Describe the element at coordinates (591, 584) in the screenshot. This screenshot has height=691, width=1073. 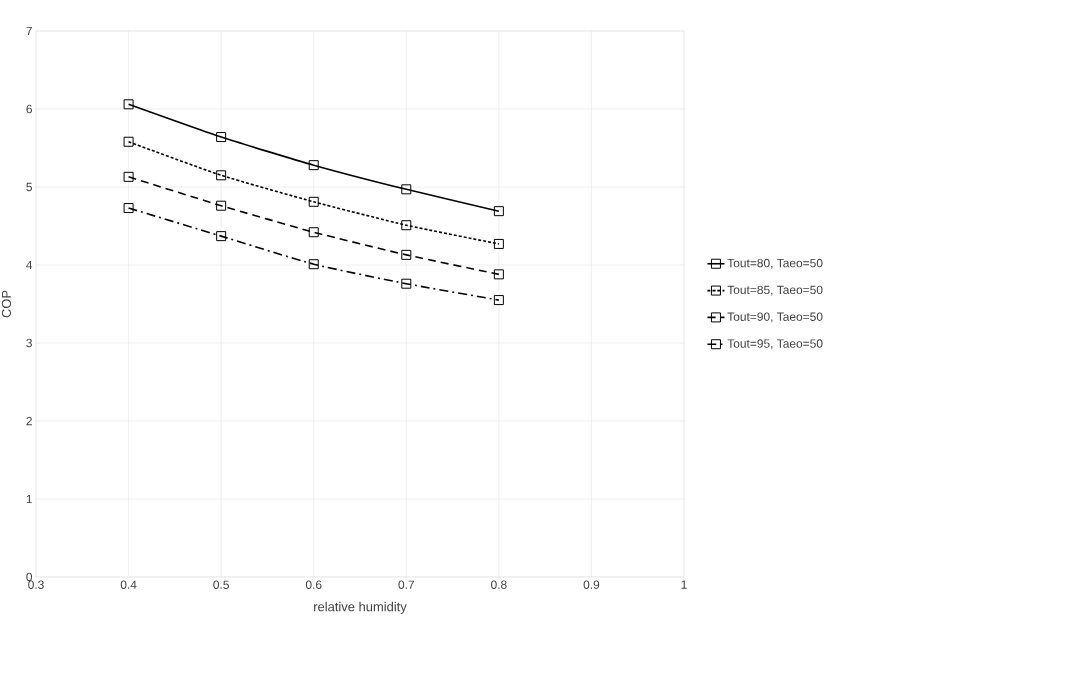
I see `x-tick-label: 0.9` at that location.